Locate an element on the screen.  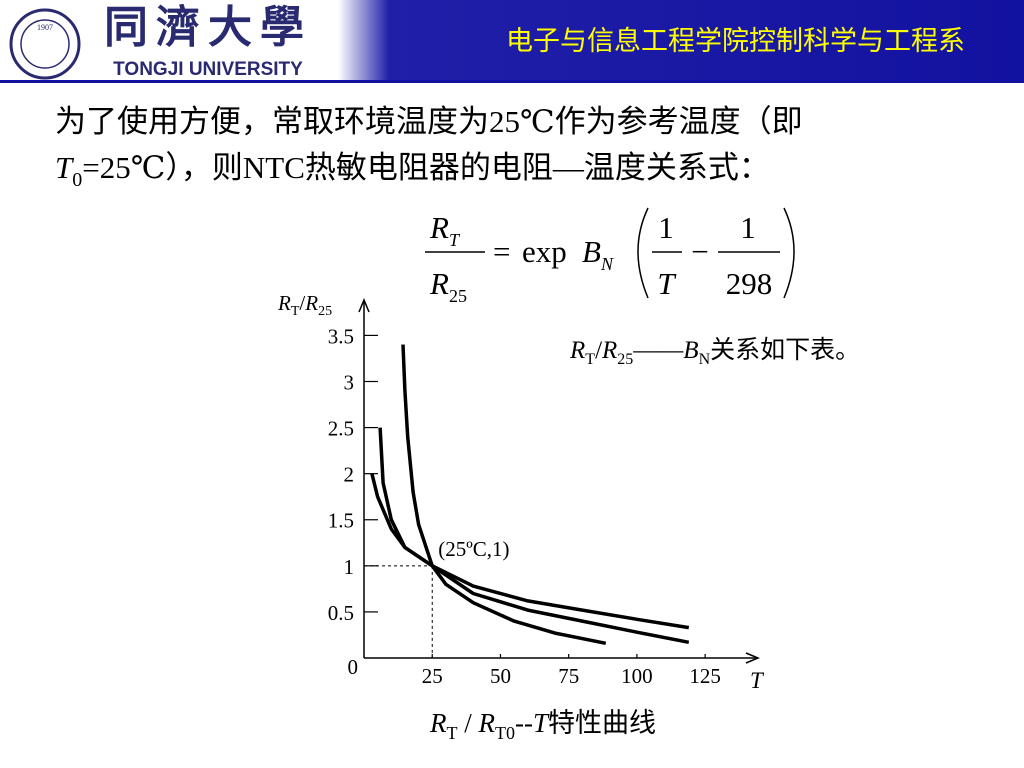
logo-year: 1907 is located at coordinates (45, 27).